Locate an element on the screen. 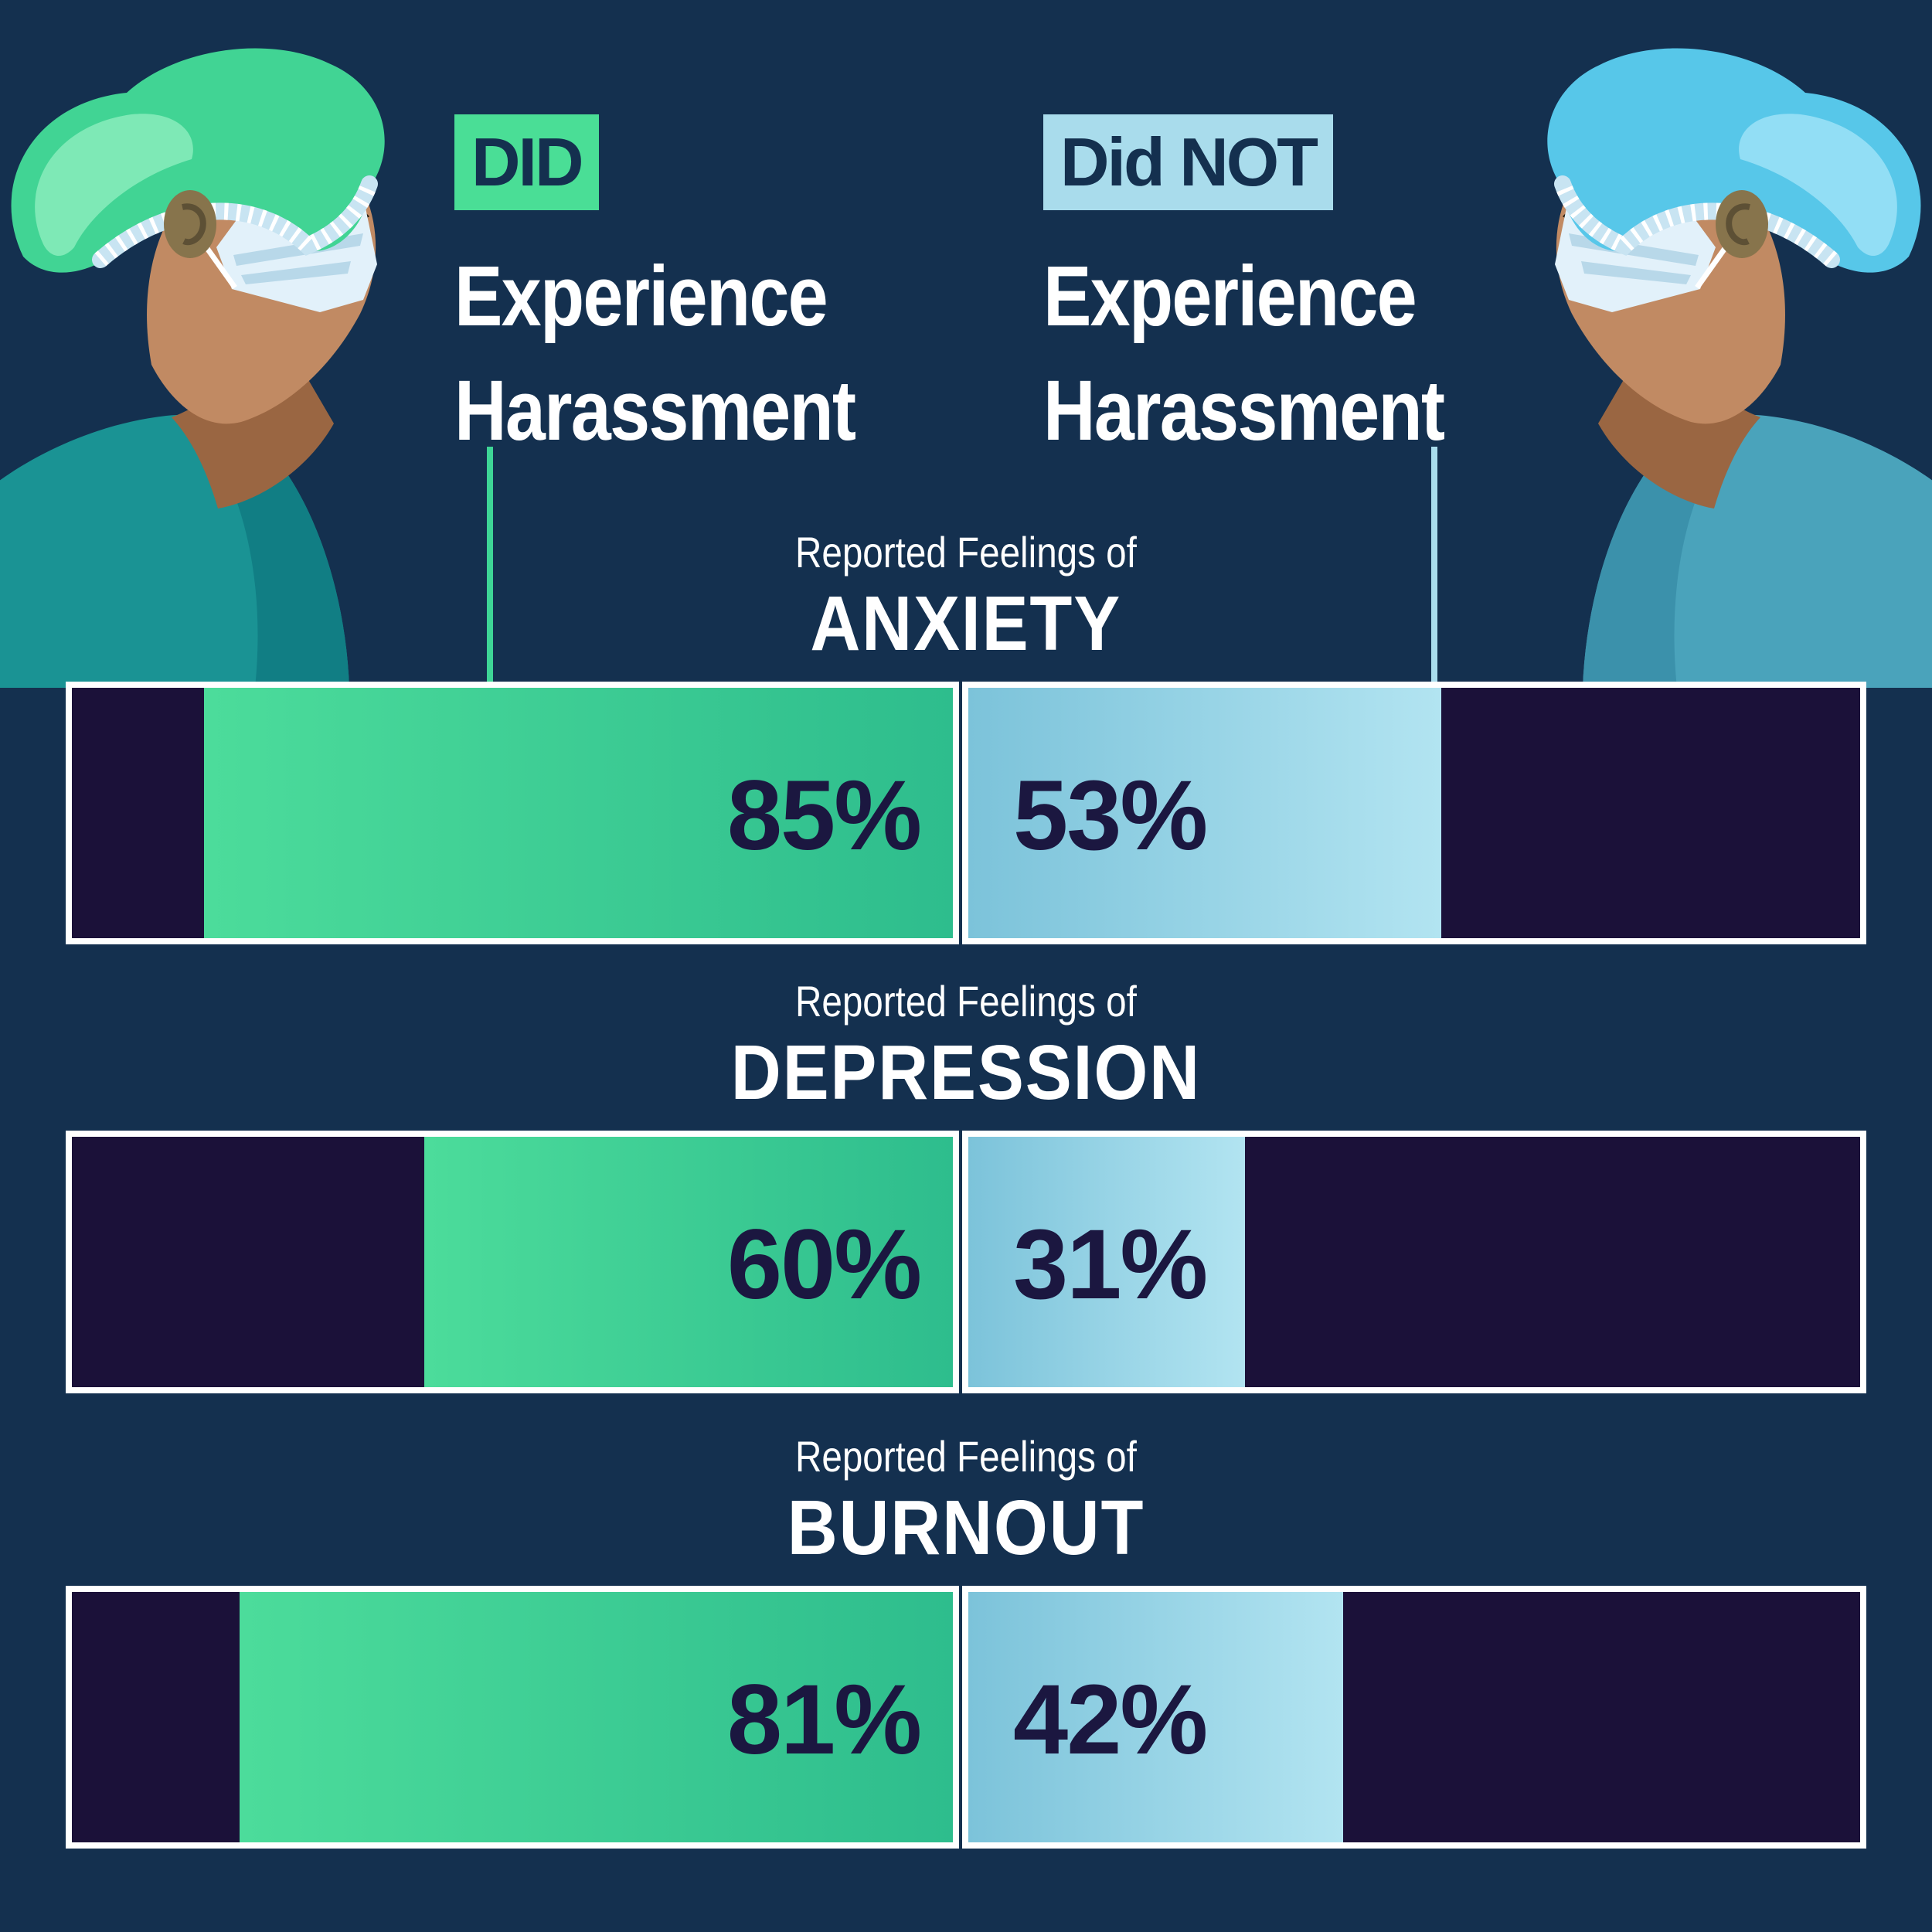  depression-did-track: 60% is located at coordinates (512, 1262).